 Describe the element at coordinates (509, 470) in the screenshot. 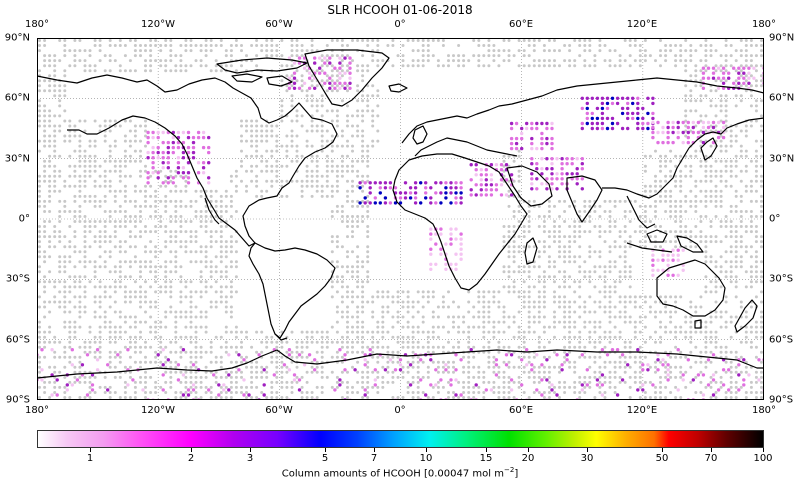

I see `colorbar-label-exponent: −2` at that location.